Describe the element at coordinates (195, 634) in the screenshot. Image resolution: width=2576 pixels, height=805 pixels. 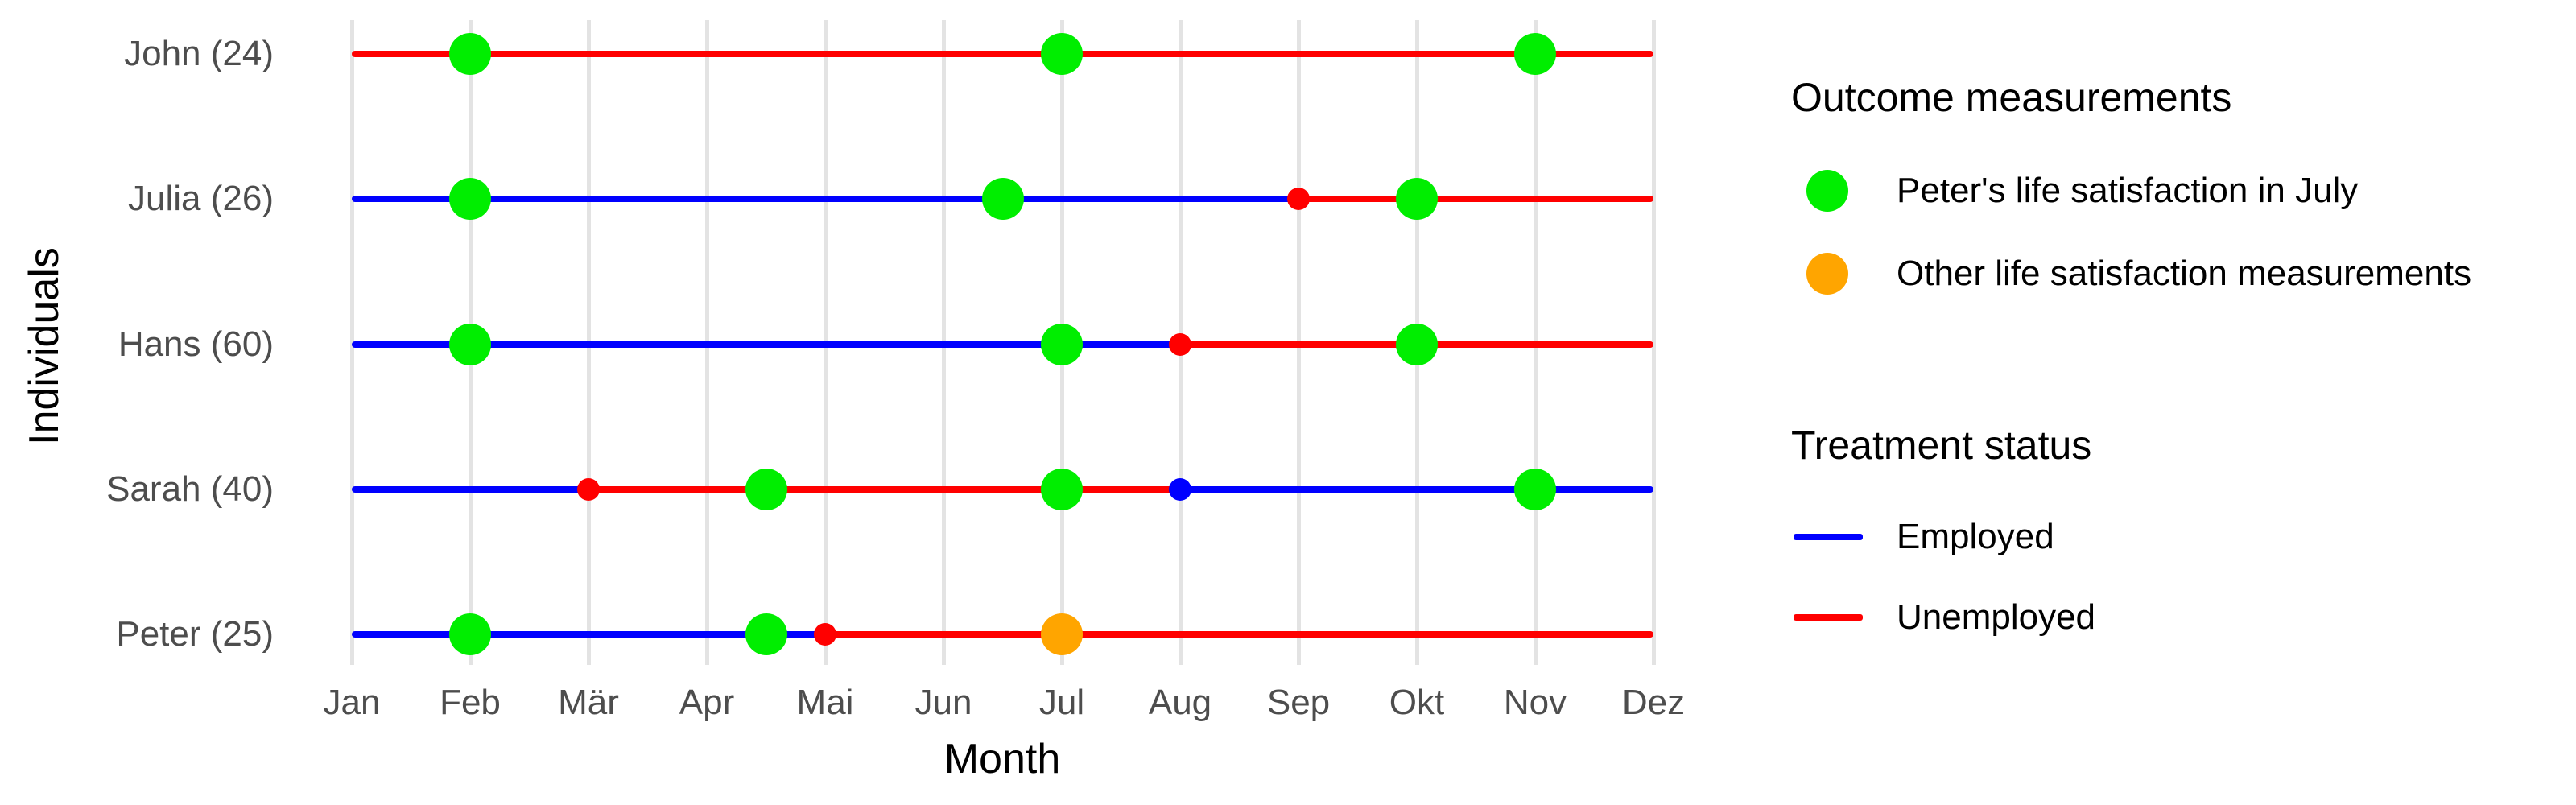
I see `y-tick-peter: Peter (25)` at that location.